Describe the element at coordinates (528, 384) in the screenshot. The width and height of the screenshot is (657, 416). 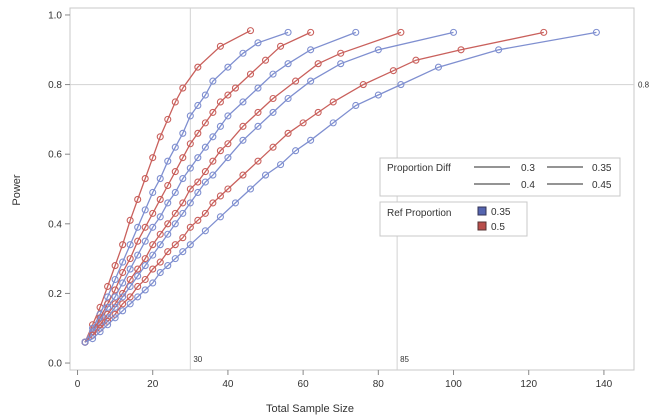
I see `x-tick-label-6: 120` at that location.